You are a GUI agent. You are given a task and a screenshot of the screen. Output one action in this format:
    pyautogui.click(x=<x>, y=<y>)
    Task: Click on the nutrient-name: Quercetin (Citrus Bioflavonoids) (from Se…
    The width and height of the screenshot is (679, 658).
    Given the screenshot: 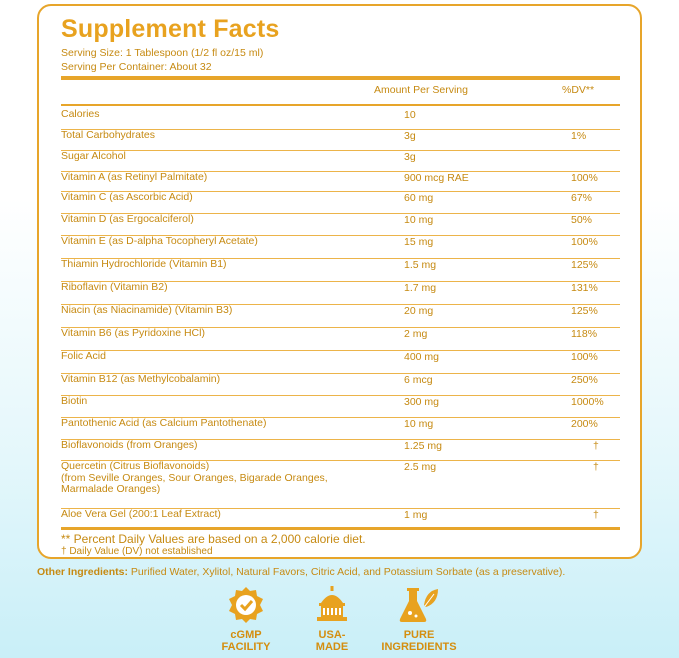 What is the action you would take?
    pyautogui.click(x=194, y=478)
    